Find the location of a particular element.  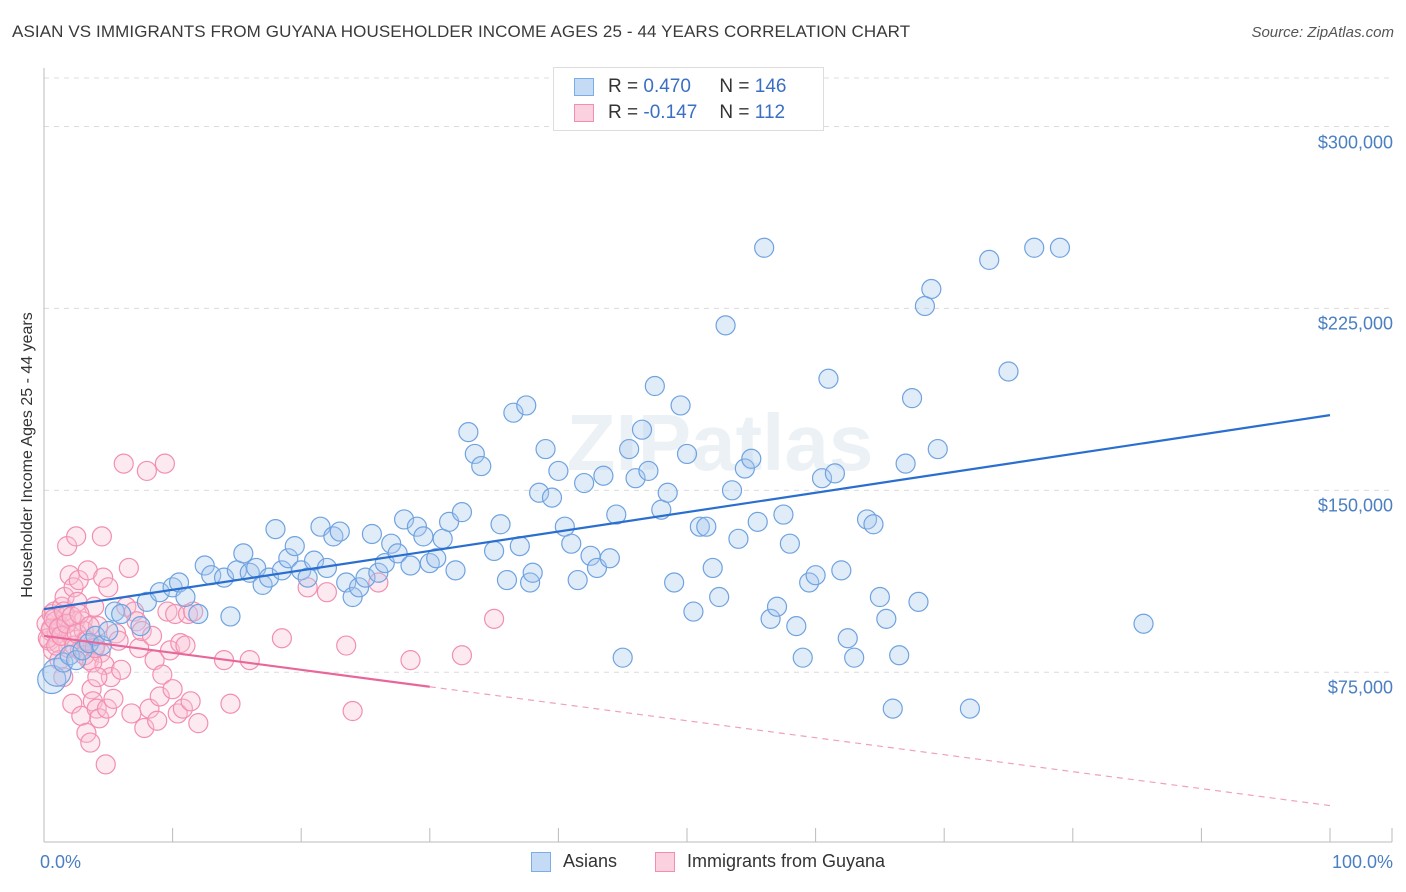

legend-item-asians: Asians is located at coordinates (574, 861).